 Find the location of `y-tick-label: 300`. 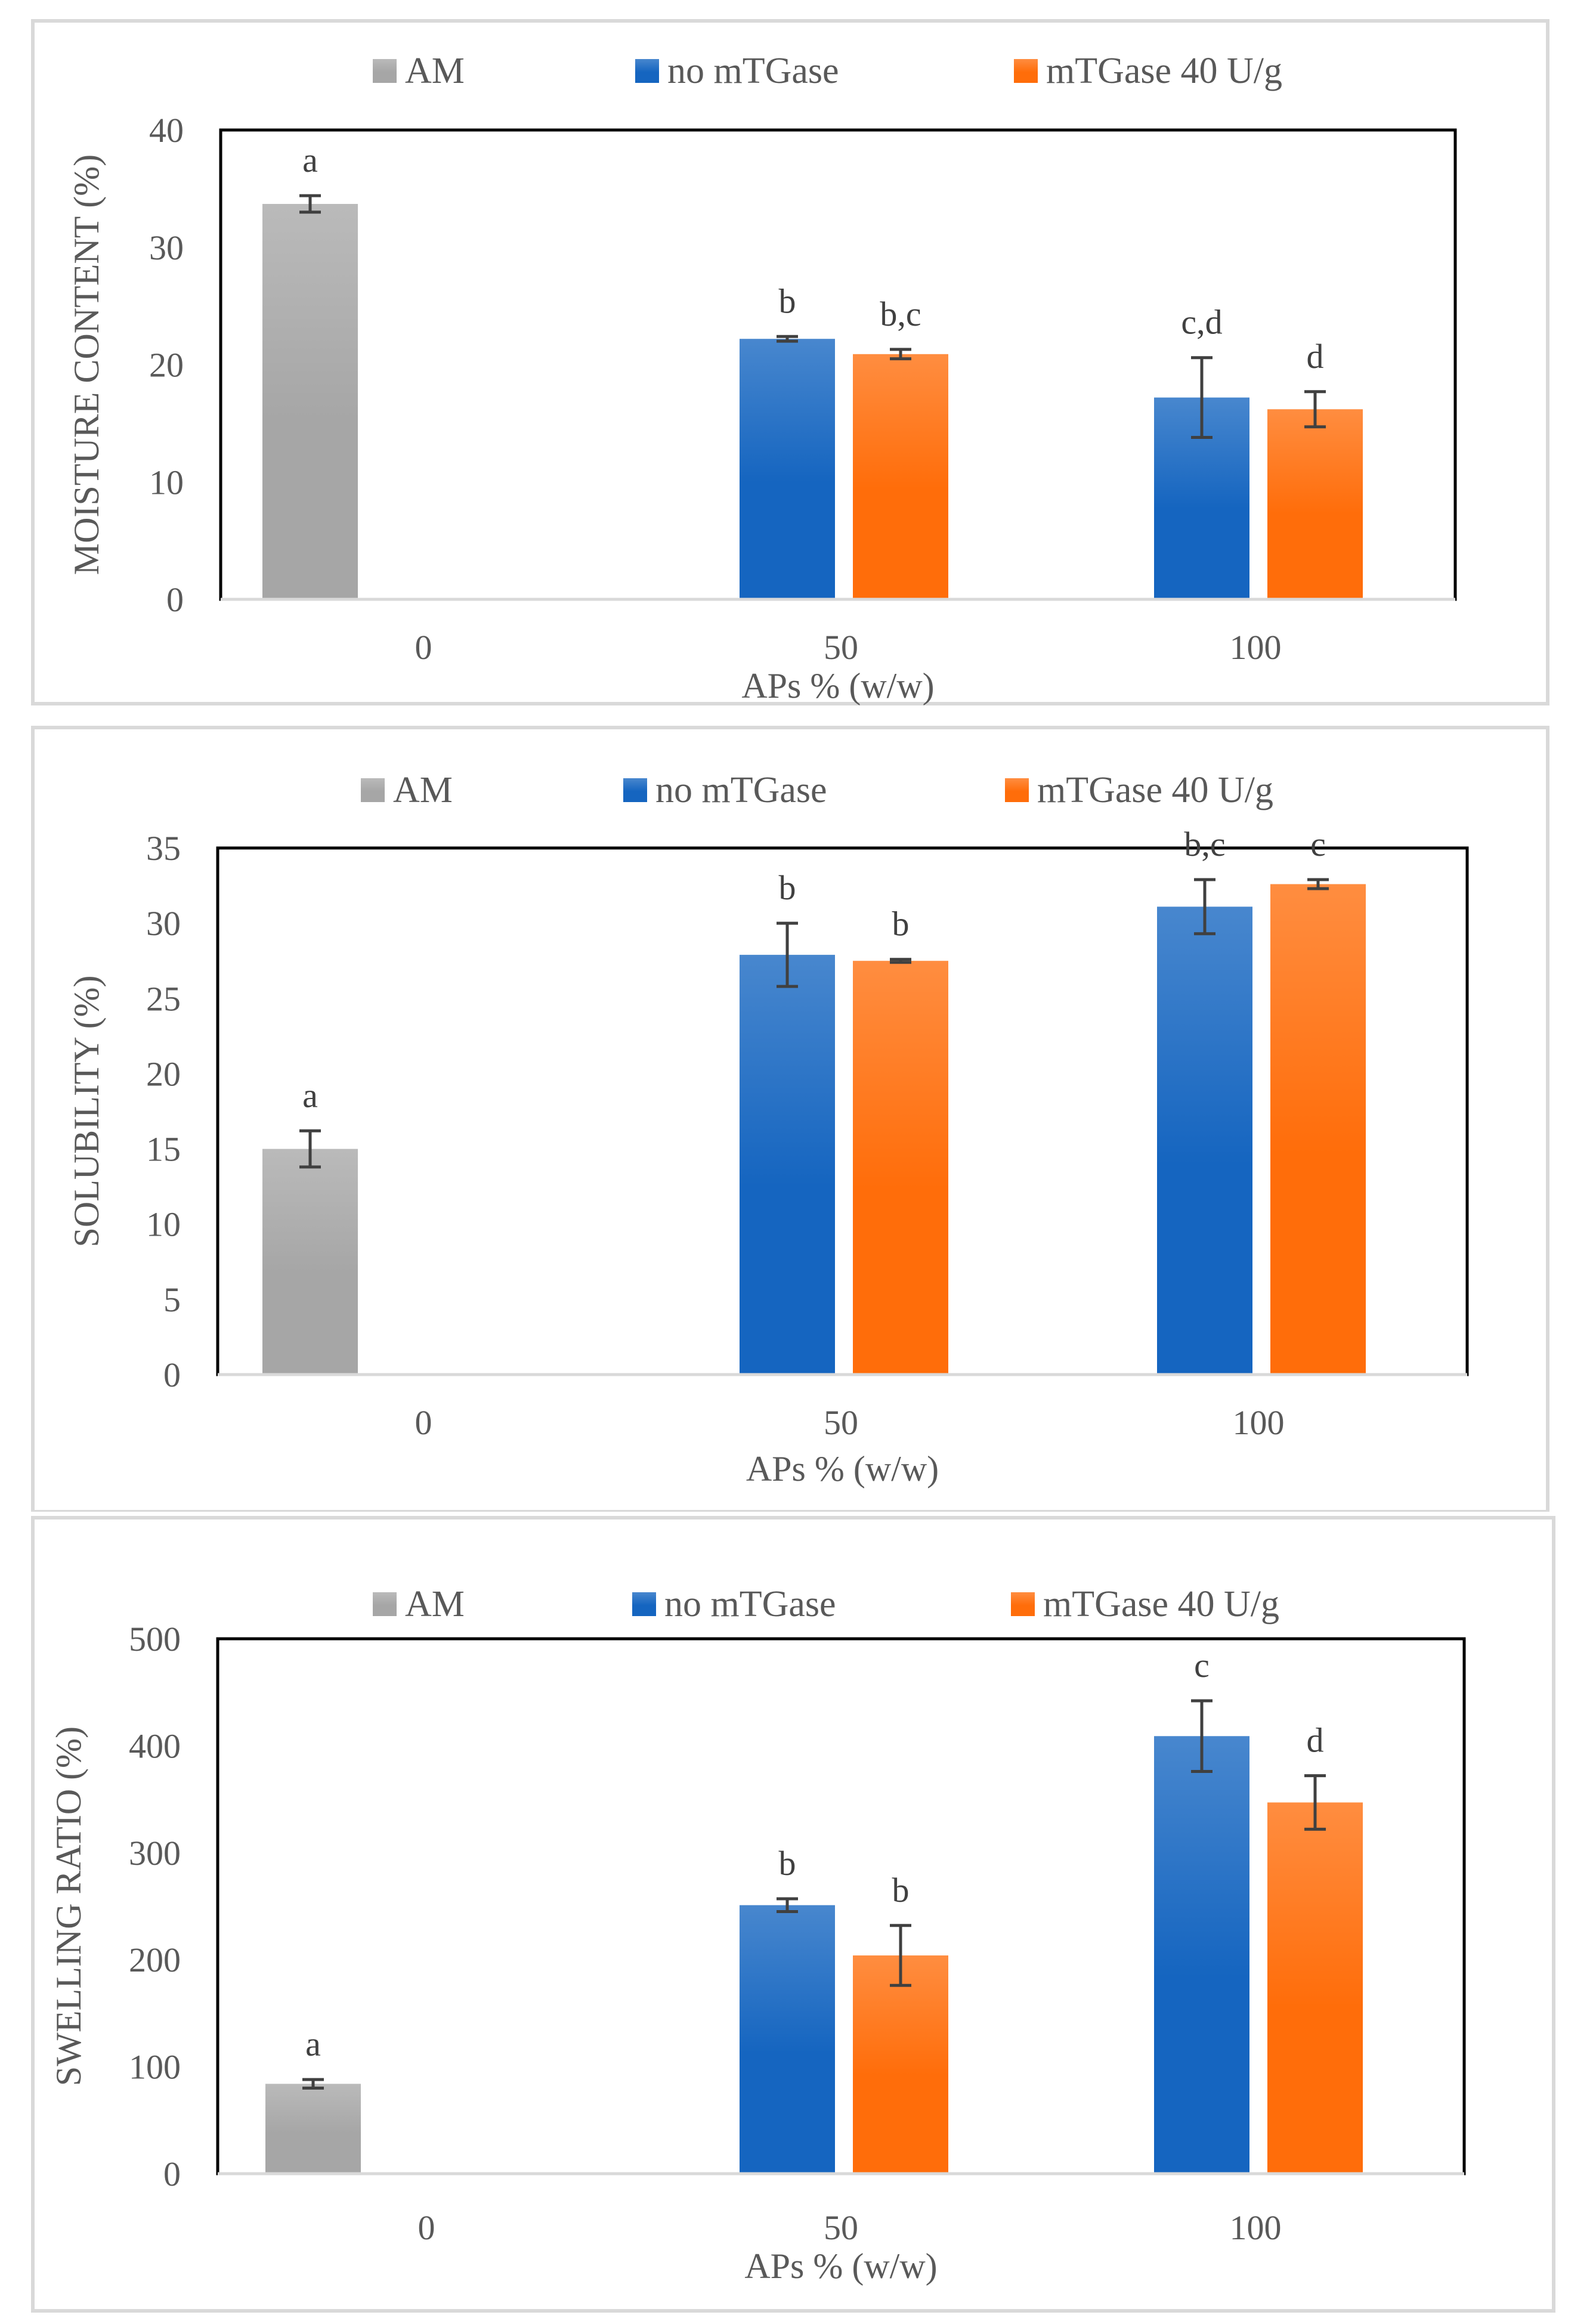

y-tick-label: 300 is located at coordinates (155, 1854).